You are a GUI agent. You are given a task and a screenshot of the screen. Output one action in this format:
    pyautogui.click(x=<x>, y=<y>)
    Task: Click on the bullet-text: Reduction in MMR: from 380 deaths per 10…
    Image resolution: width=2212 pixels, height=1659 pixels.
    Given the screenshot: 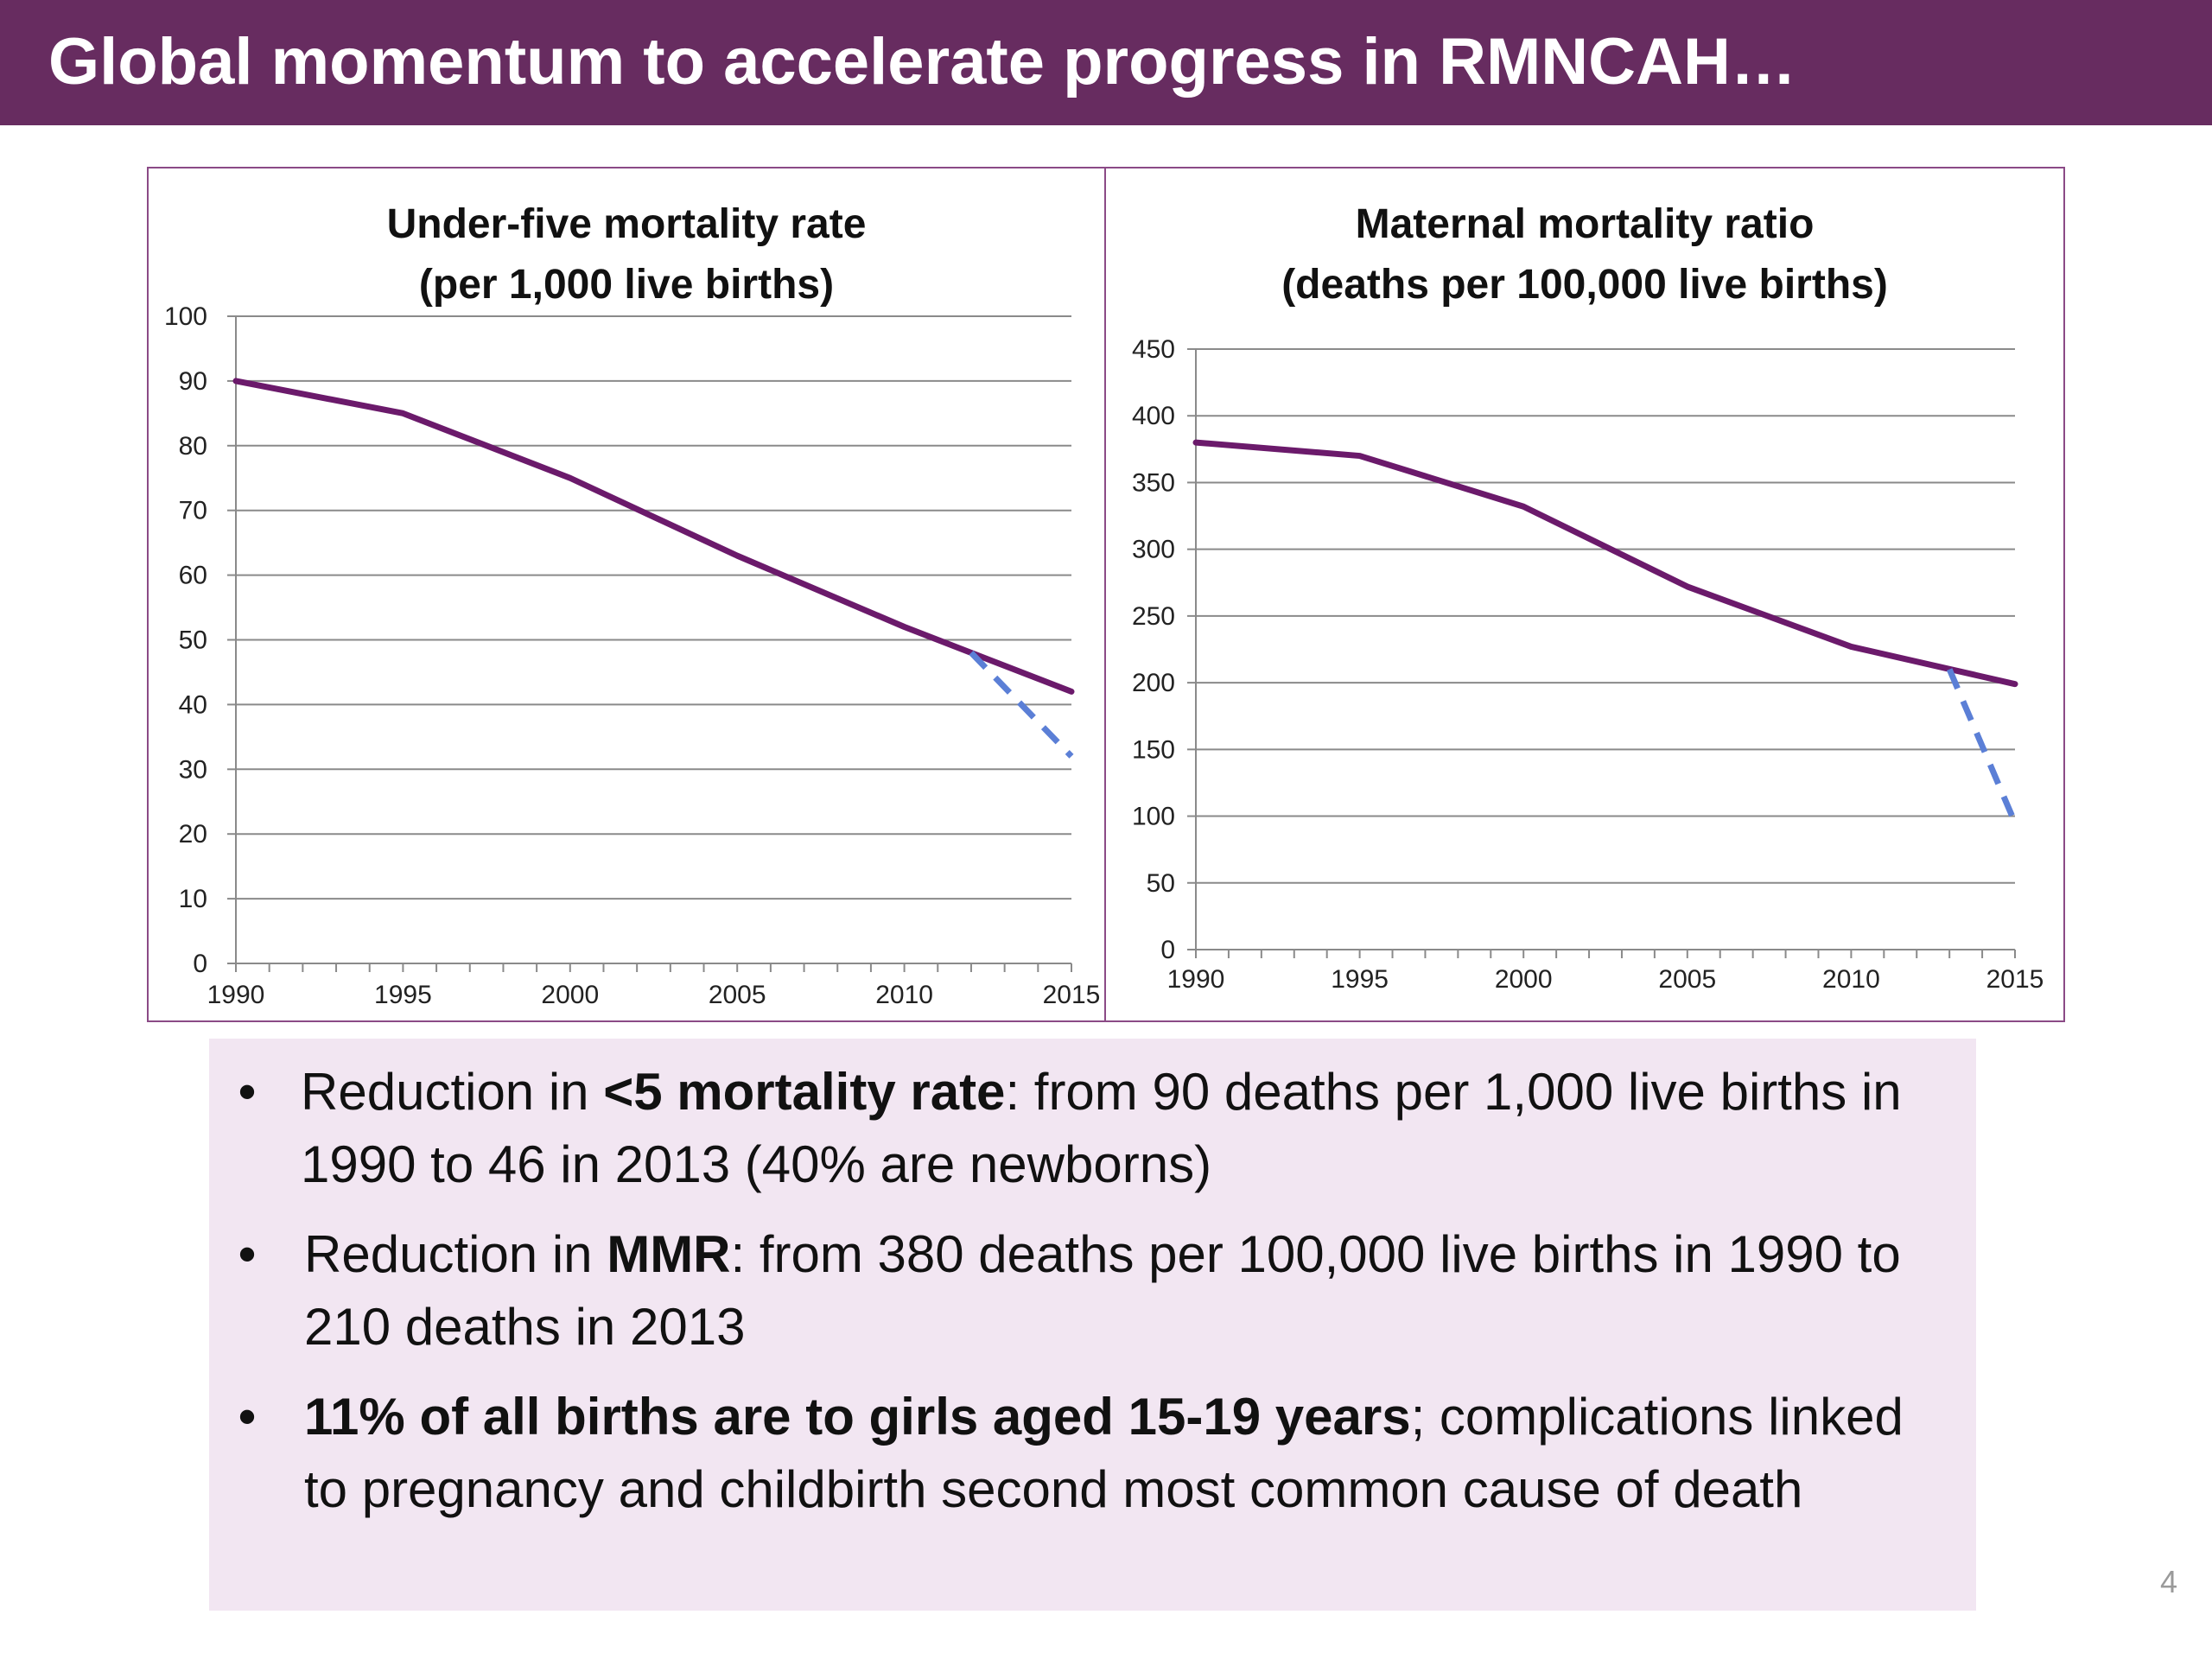 What is the action you would take?
    pyautogui.click(x=1114, y=1290)
    